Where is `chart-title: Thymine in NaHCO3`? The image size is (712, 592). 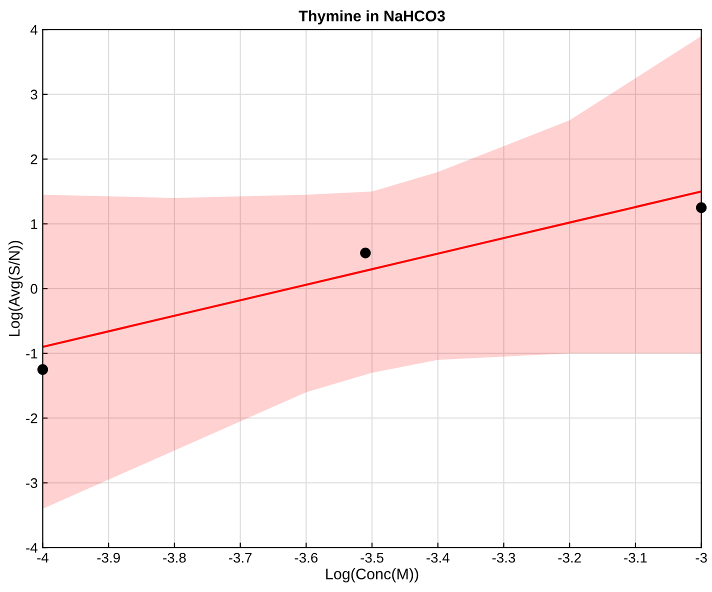
chart-title: Thymine in NaHCO3 is located at coordinates (371, 17).